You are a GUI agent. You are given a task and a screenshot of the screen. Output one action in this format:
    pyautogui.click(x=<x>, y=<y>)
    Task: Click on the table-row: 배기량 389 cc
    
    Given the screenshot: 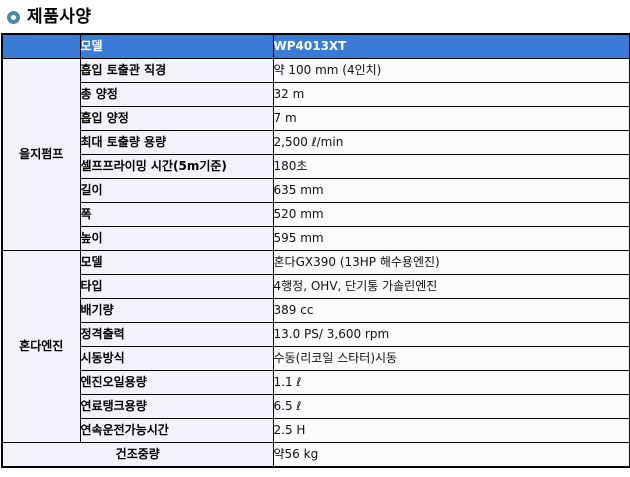 What is the action you would take?
    pyautogui.click(x=316, y=310)
    